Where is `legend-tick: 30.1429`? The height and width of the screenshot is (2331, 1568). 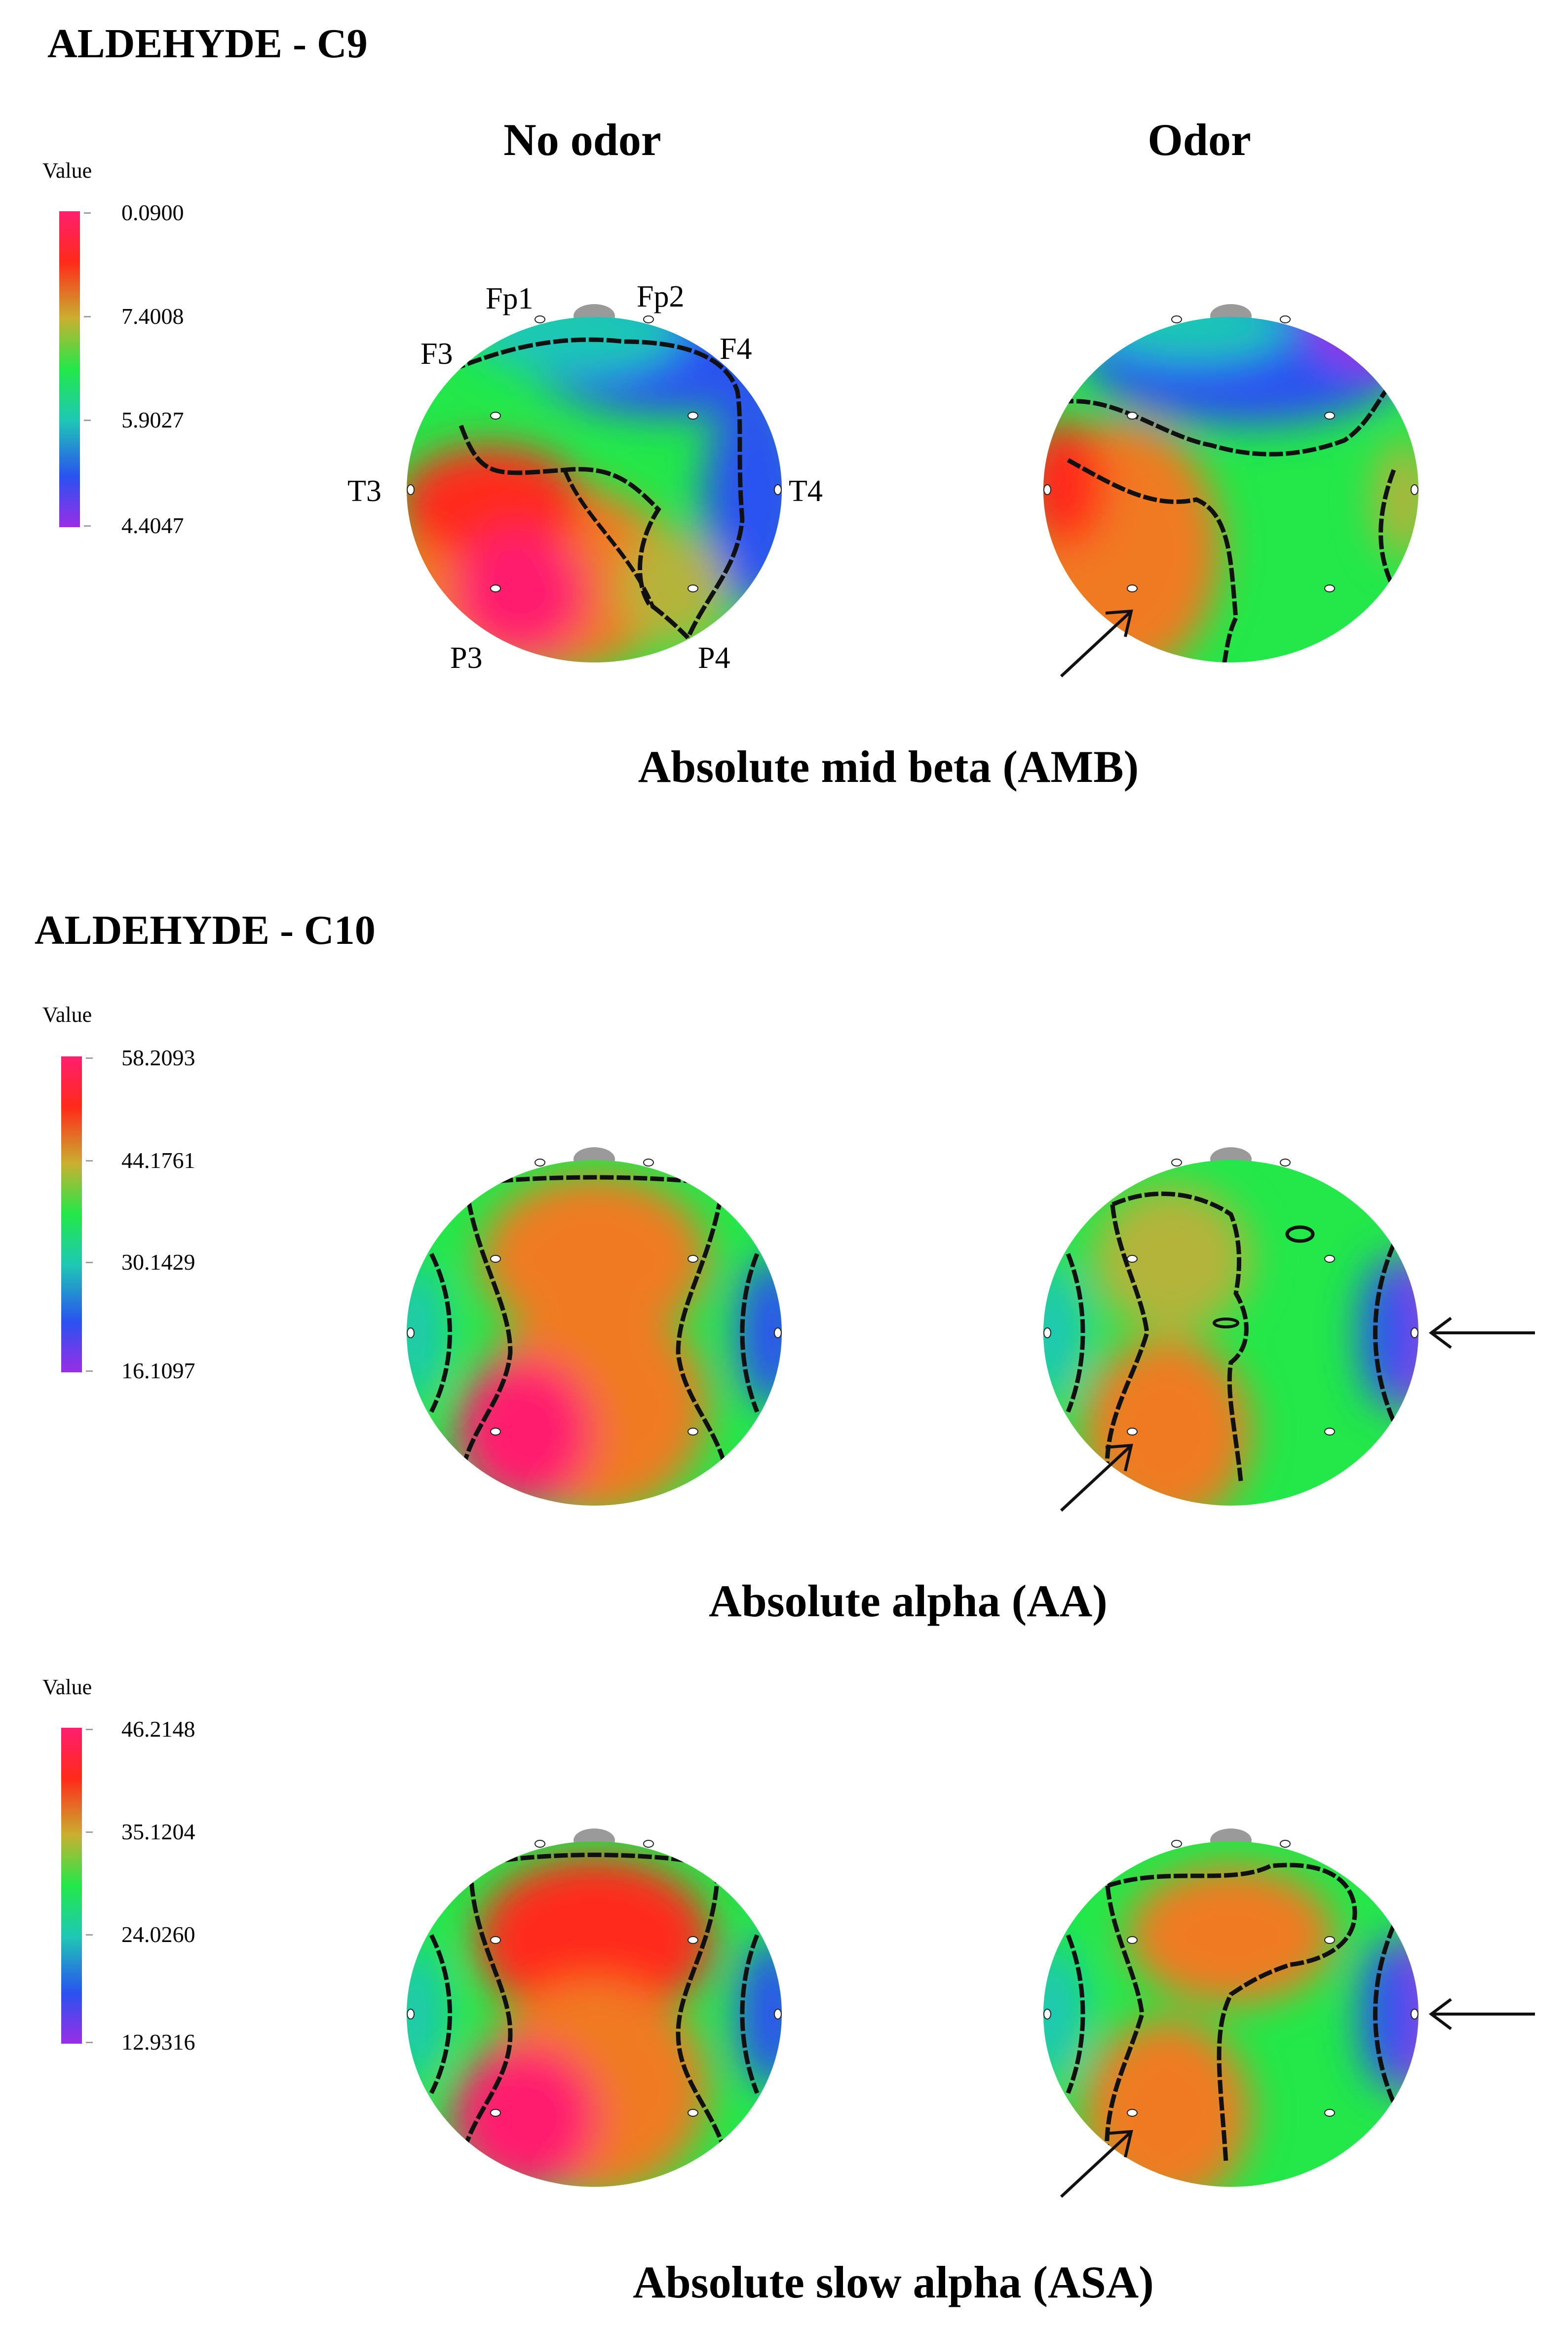 legend-tick: 30.1429 is located at coordinates (158, 1262).